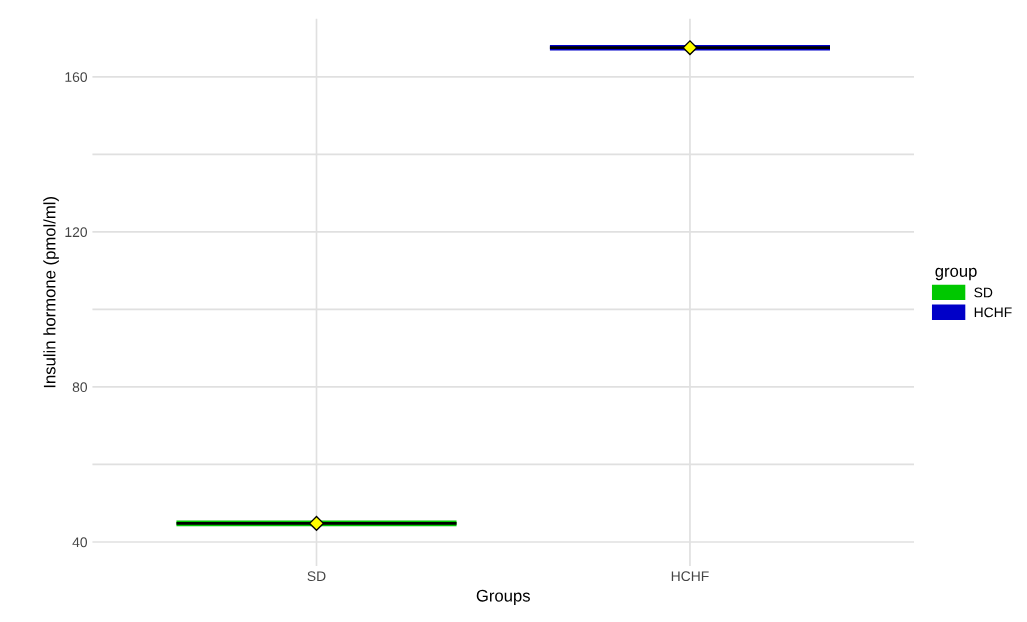  I want to click on y-tick-label: 160, so click(76, 77).